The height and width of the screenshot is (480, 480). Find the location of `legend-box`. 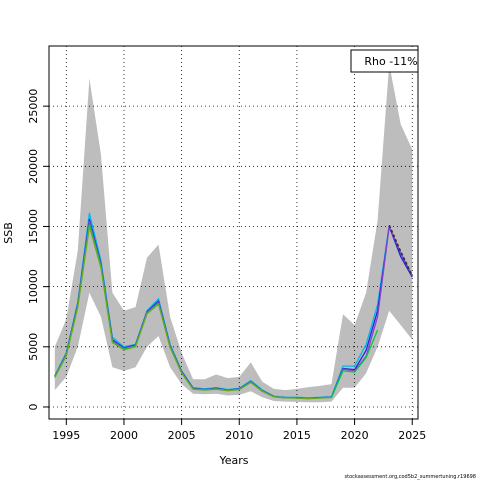

legend-box is located at coordinates (384, 61).